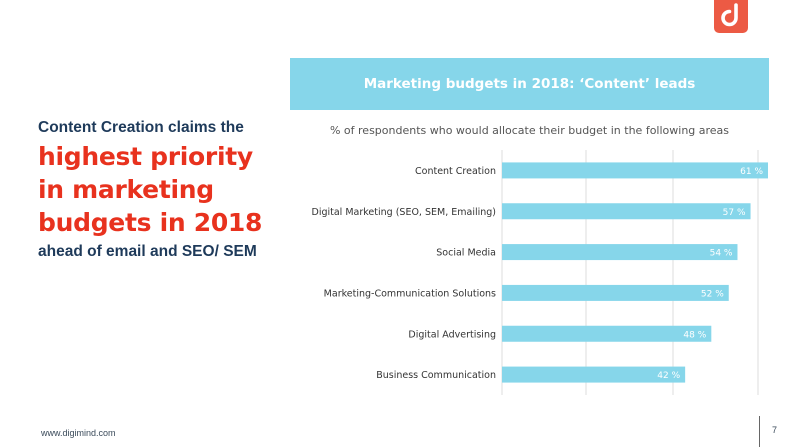  I want to click on data-label: 61 %, so click(751, 172).